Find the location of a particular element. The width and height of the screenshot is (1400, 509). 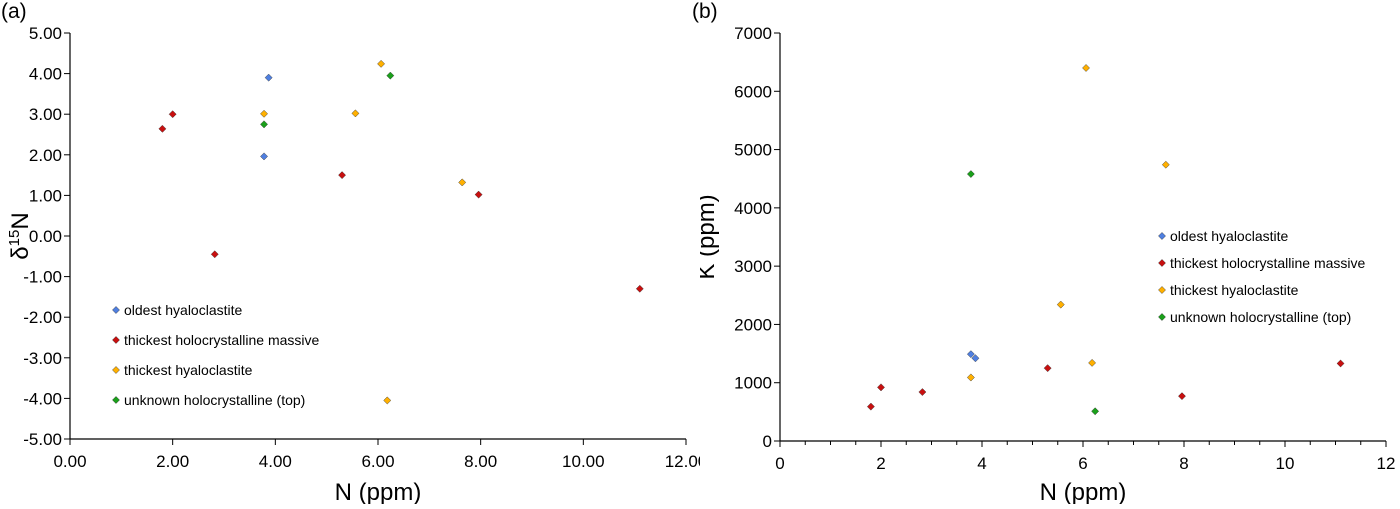

y-tick-label: 4000 is located at coordinates (753, 208).